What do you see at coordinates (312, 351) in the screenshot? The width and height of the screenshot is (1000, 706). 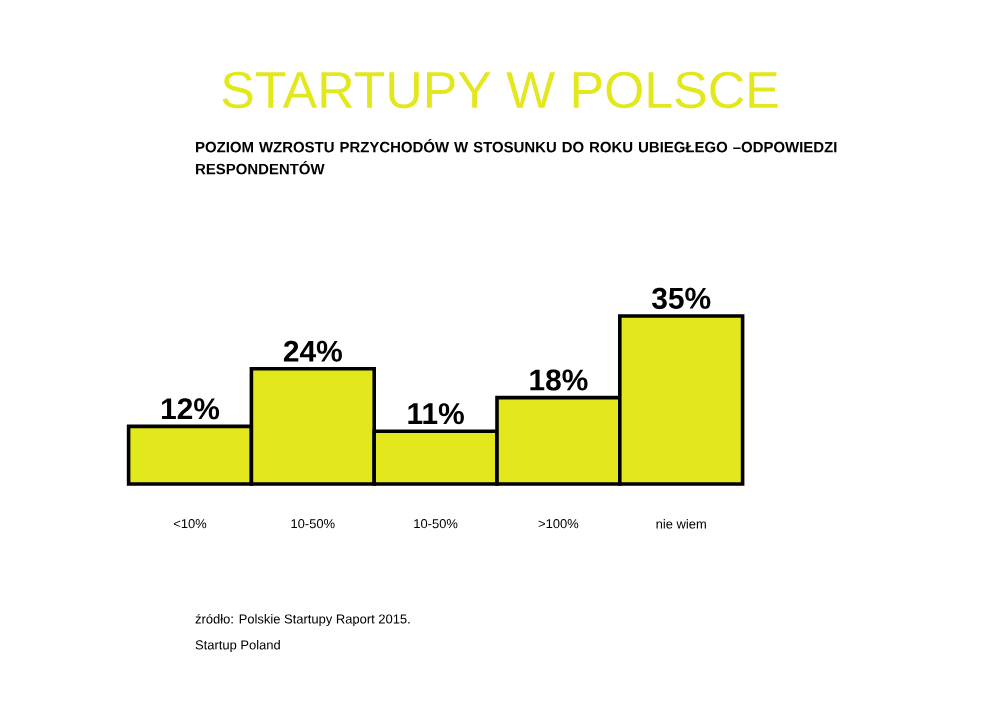 I see `data-label: 24%` at bounding box center [312, 351].